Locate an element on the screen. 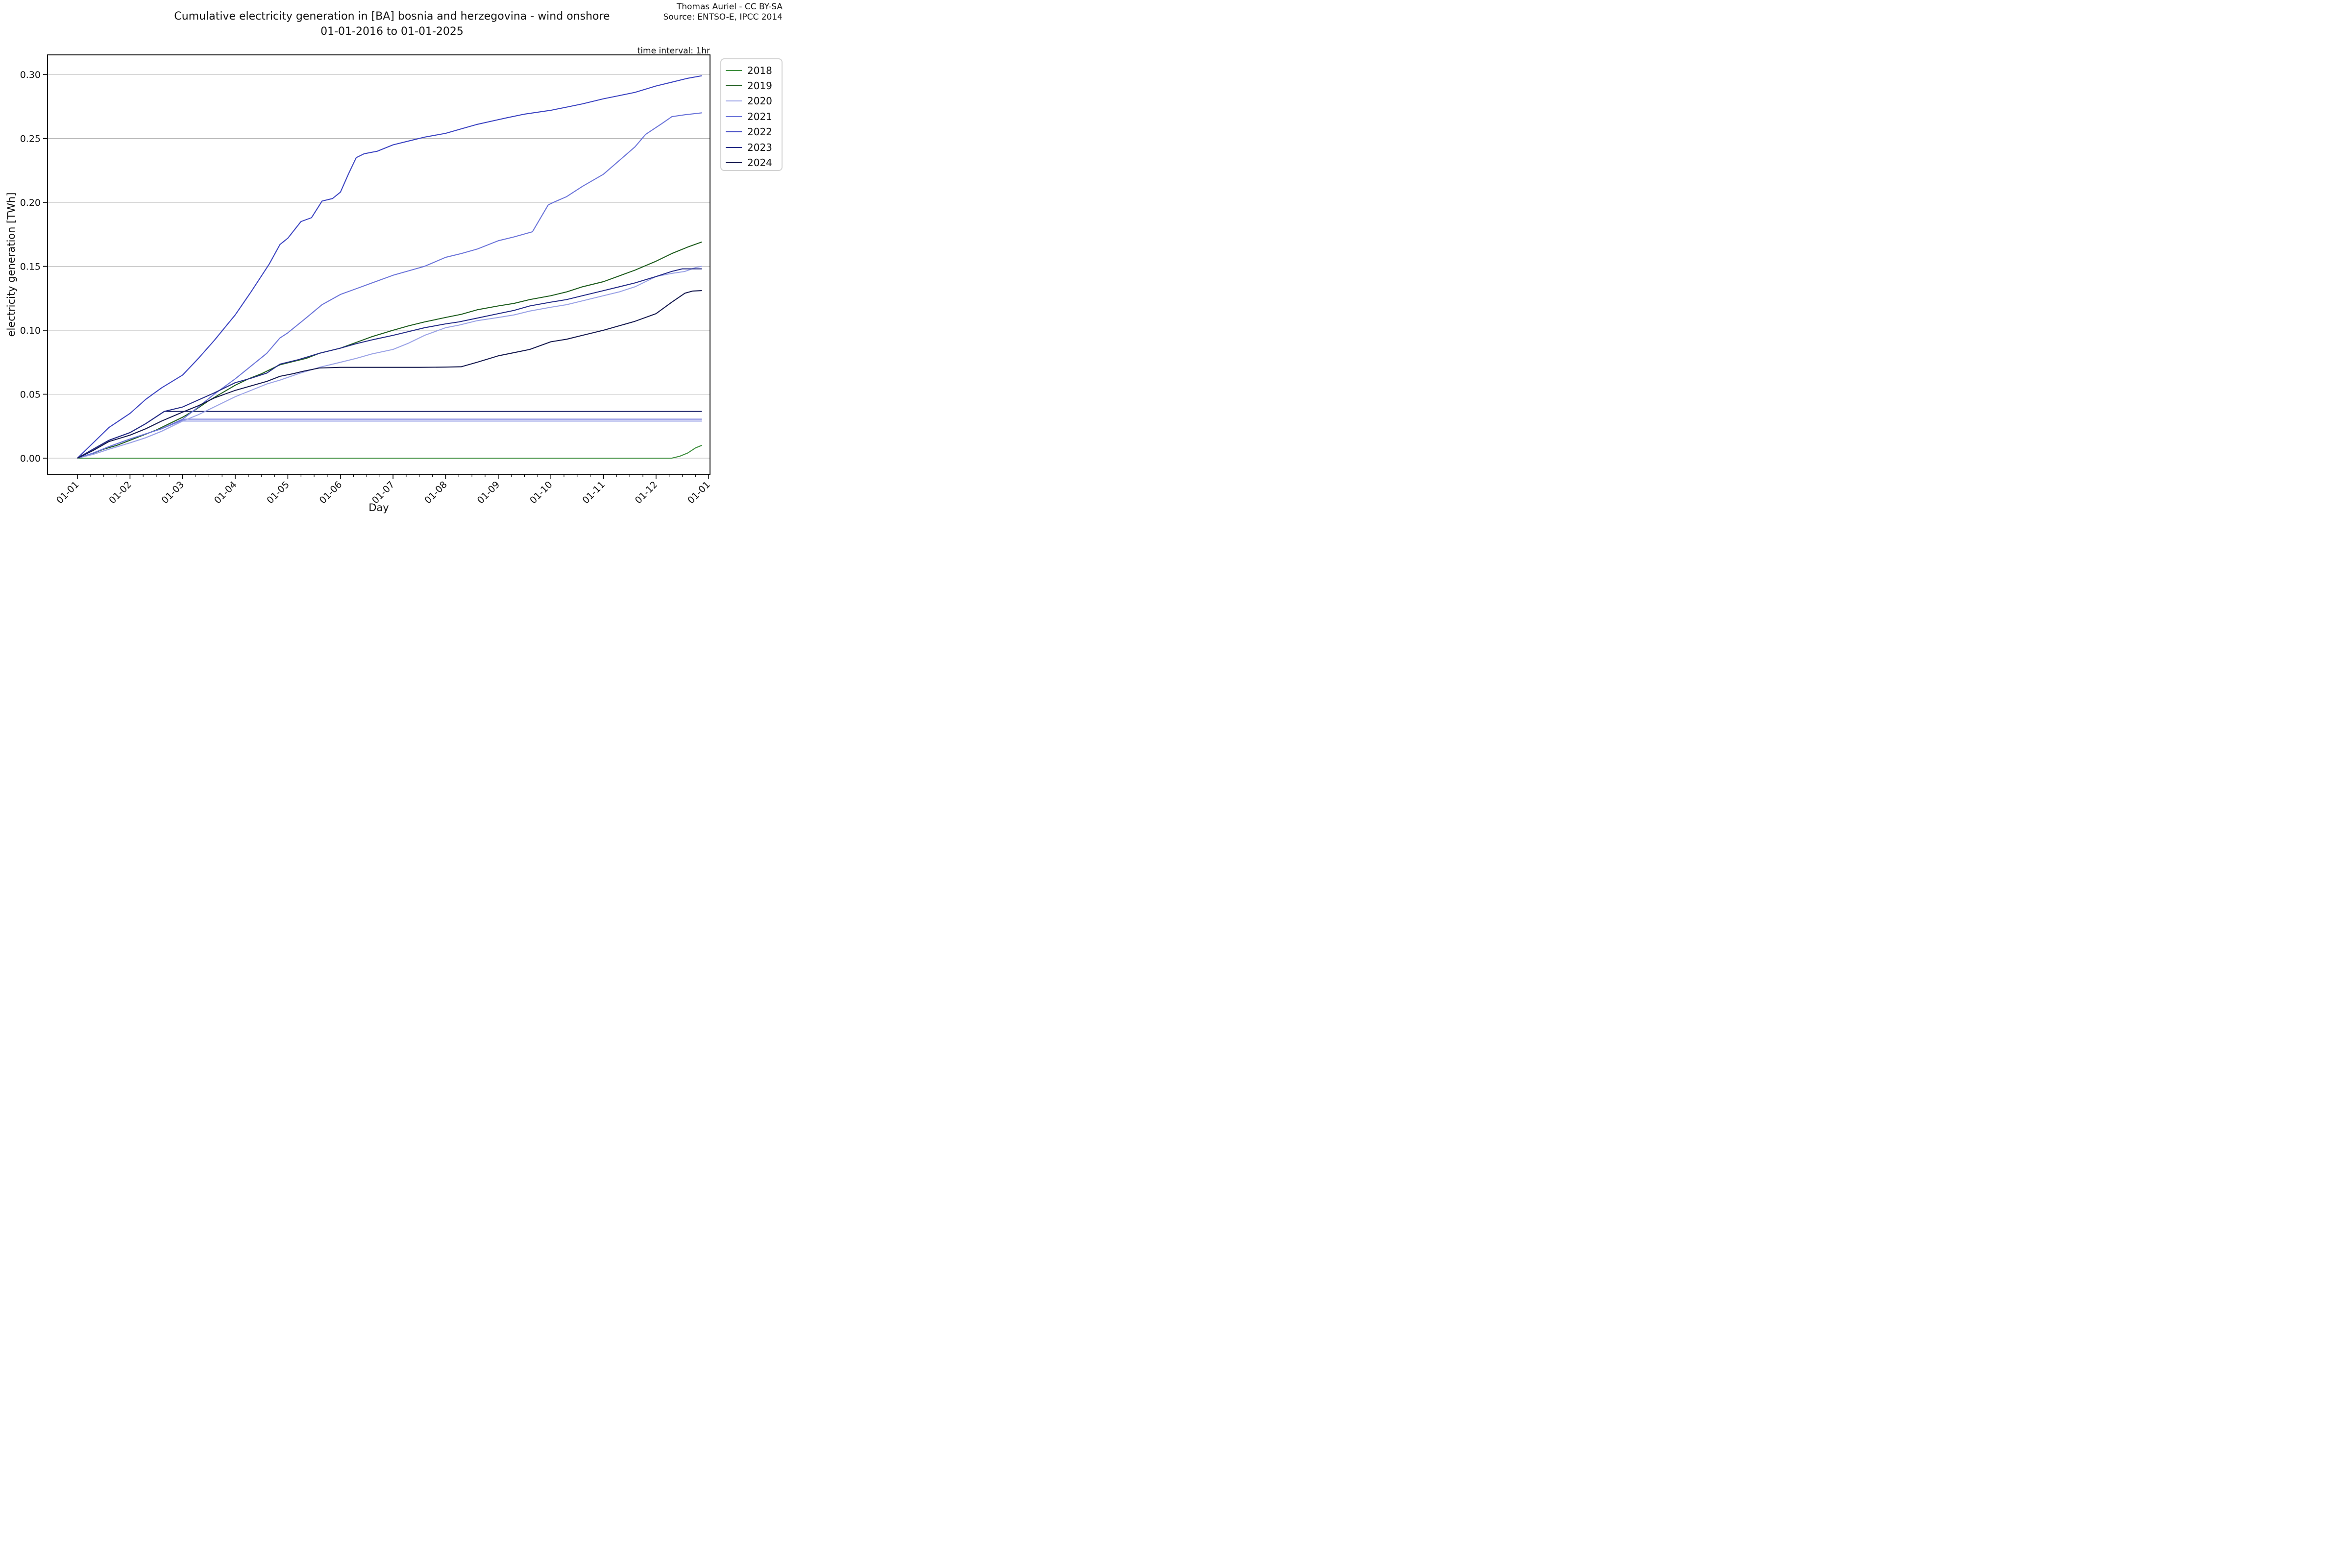 This screenshot has height=1568, width=2352. y-tick-label-6: 0.30 is located at coordinates (30, 75).